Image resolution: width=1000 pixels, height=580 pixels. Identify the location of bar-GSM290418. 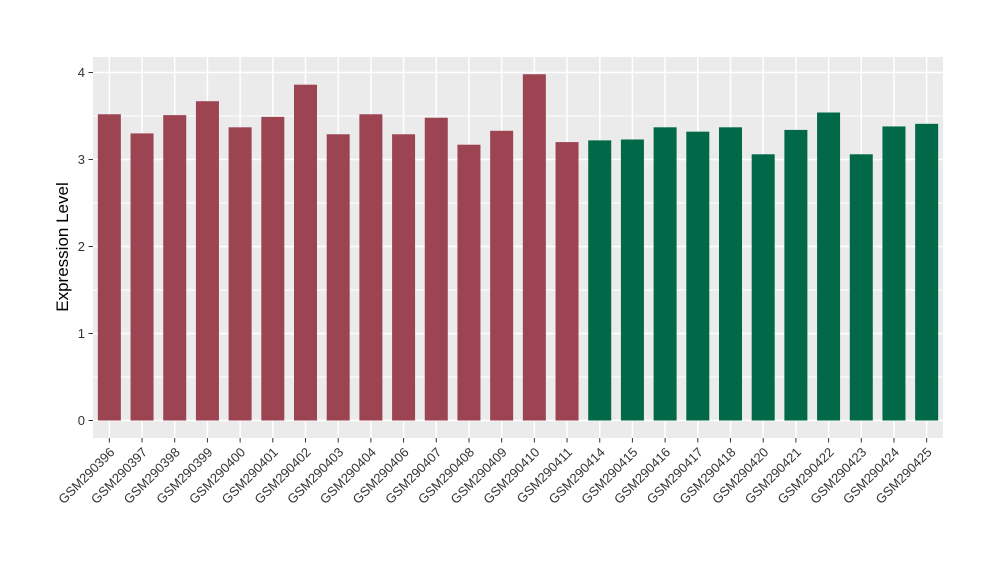
(730, 274).